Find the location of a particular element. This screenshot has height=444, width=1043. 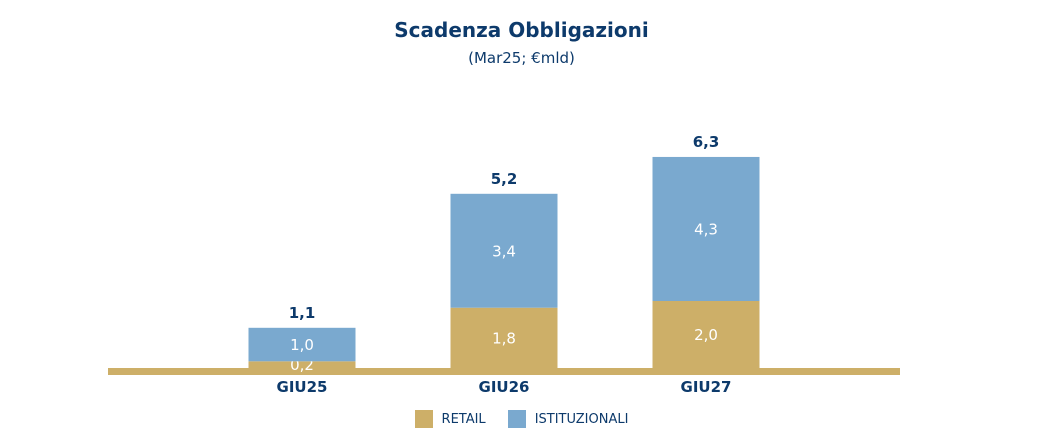

legend-item-retail: RETAIL is located at coordinates (450, 419).